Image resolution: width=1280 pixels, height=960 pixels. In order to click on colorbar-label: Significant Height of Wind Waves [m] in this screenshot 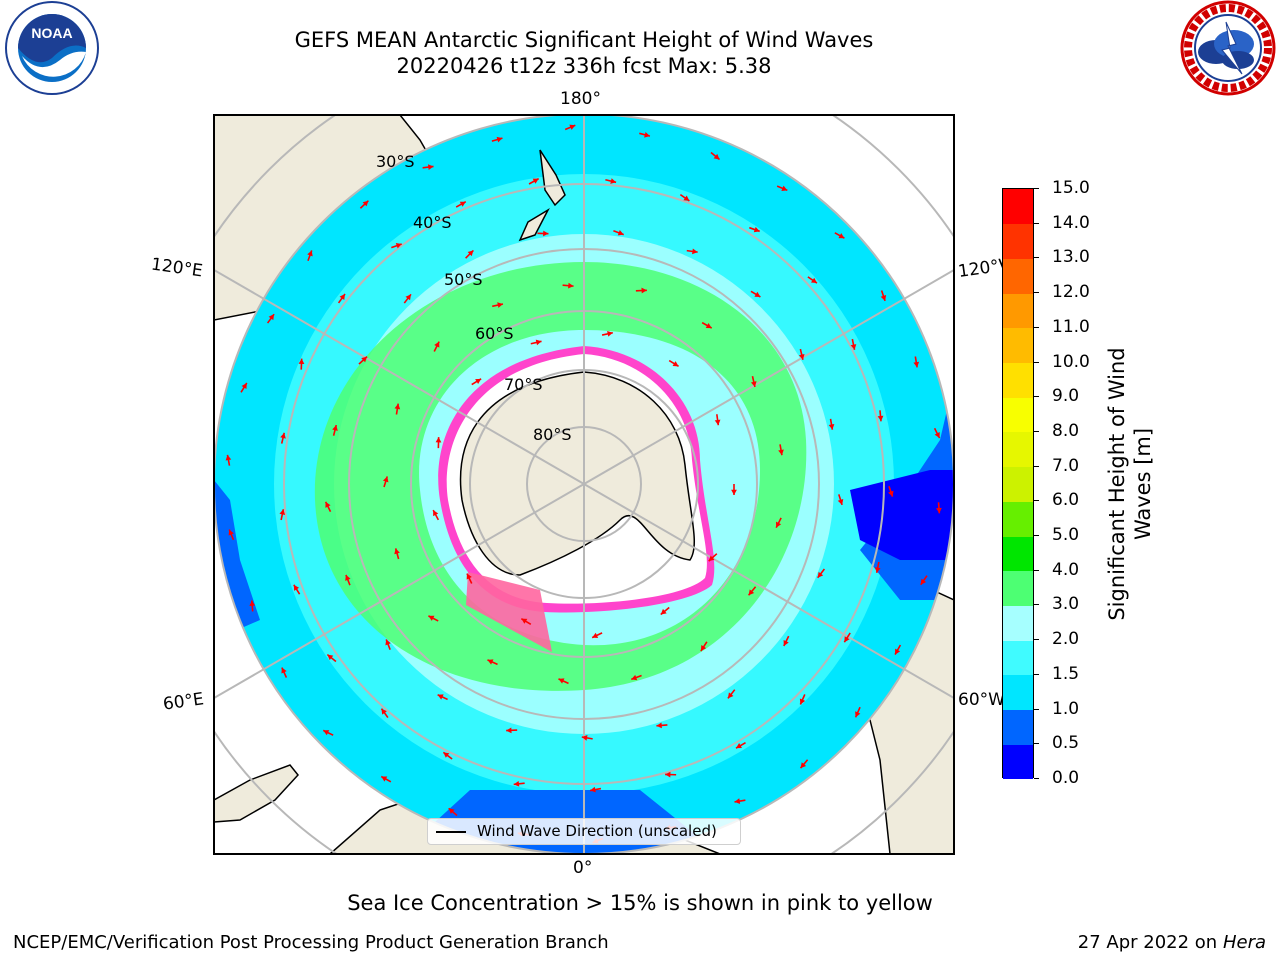, I will do `click(1130, 484)`.